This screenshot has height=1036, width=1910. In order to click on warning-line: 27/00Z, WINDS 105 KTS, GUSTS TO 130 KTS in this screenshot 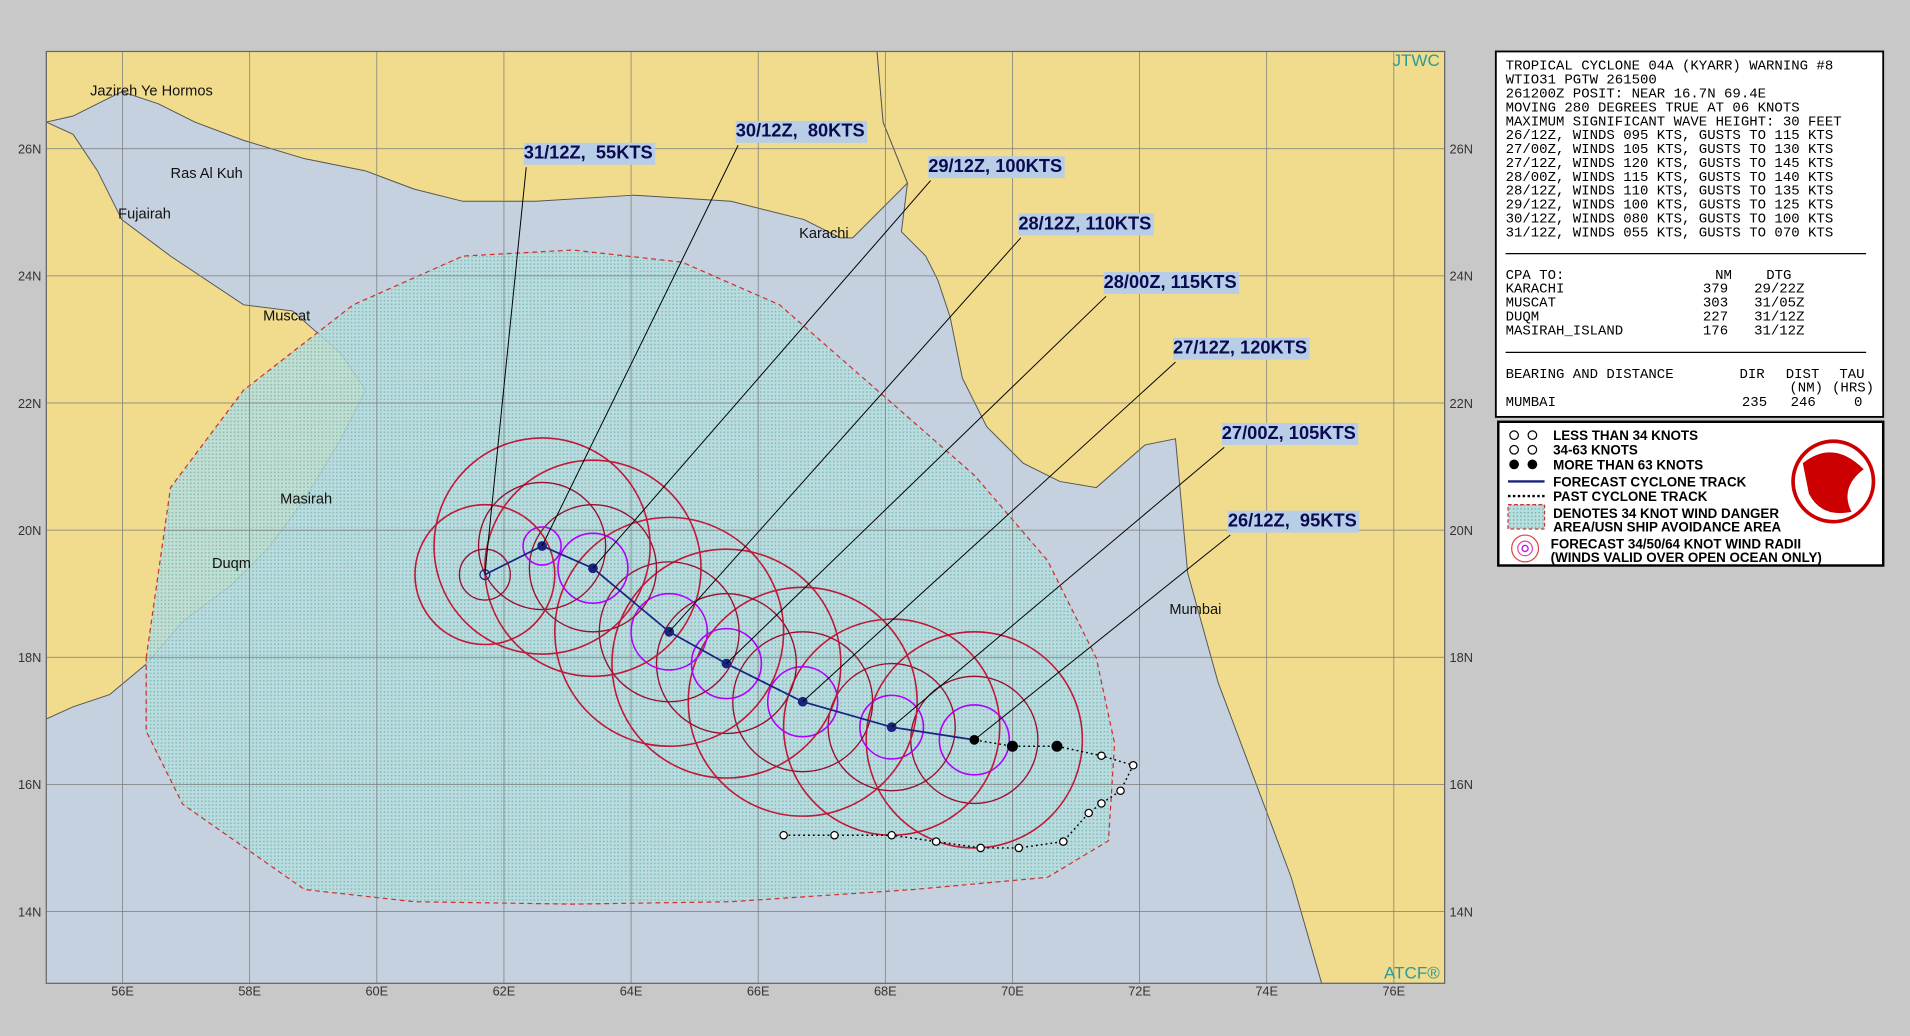, I will do `click(1670, 150)`.